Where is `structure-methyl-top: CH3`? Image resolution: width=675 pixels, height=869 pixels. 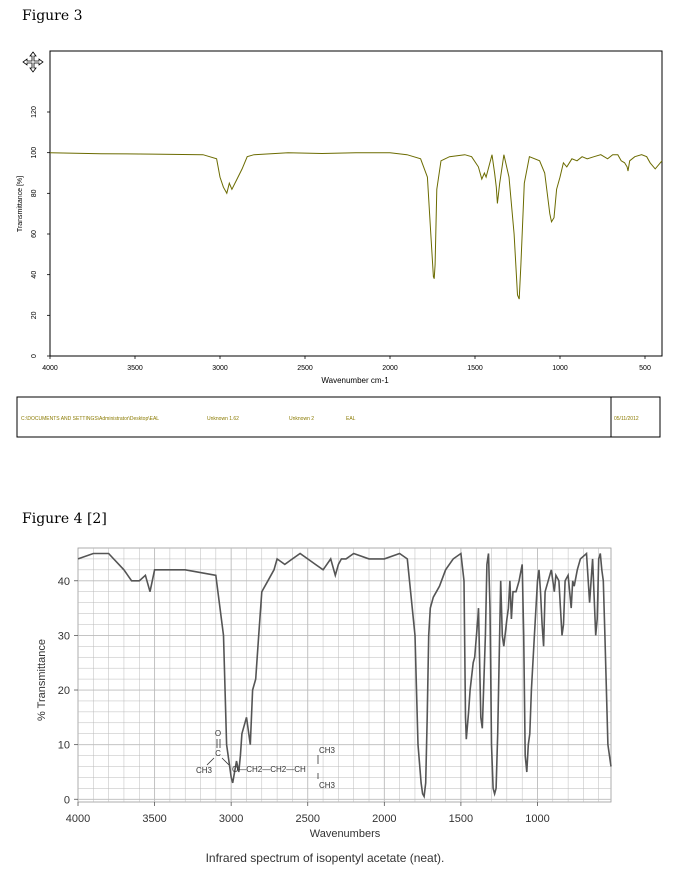
structure-methyl-top: CH3 is located at coordinates (327, 750).